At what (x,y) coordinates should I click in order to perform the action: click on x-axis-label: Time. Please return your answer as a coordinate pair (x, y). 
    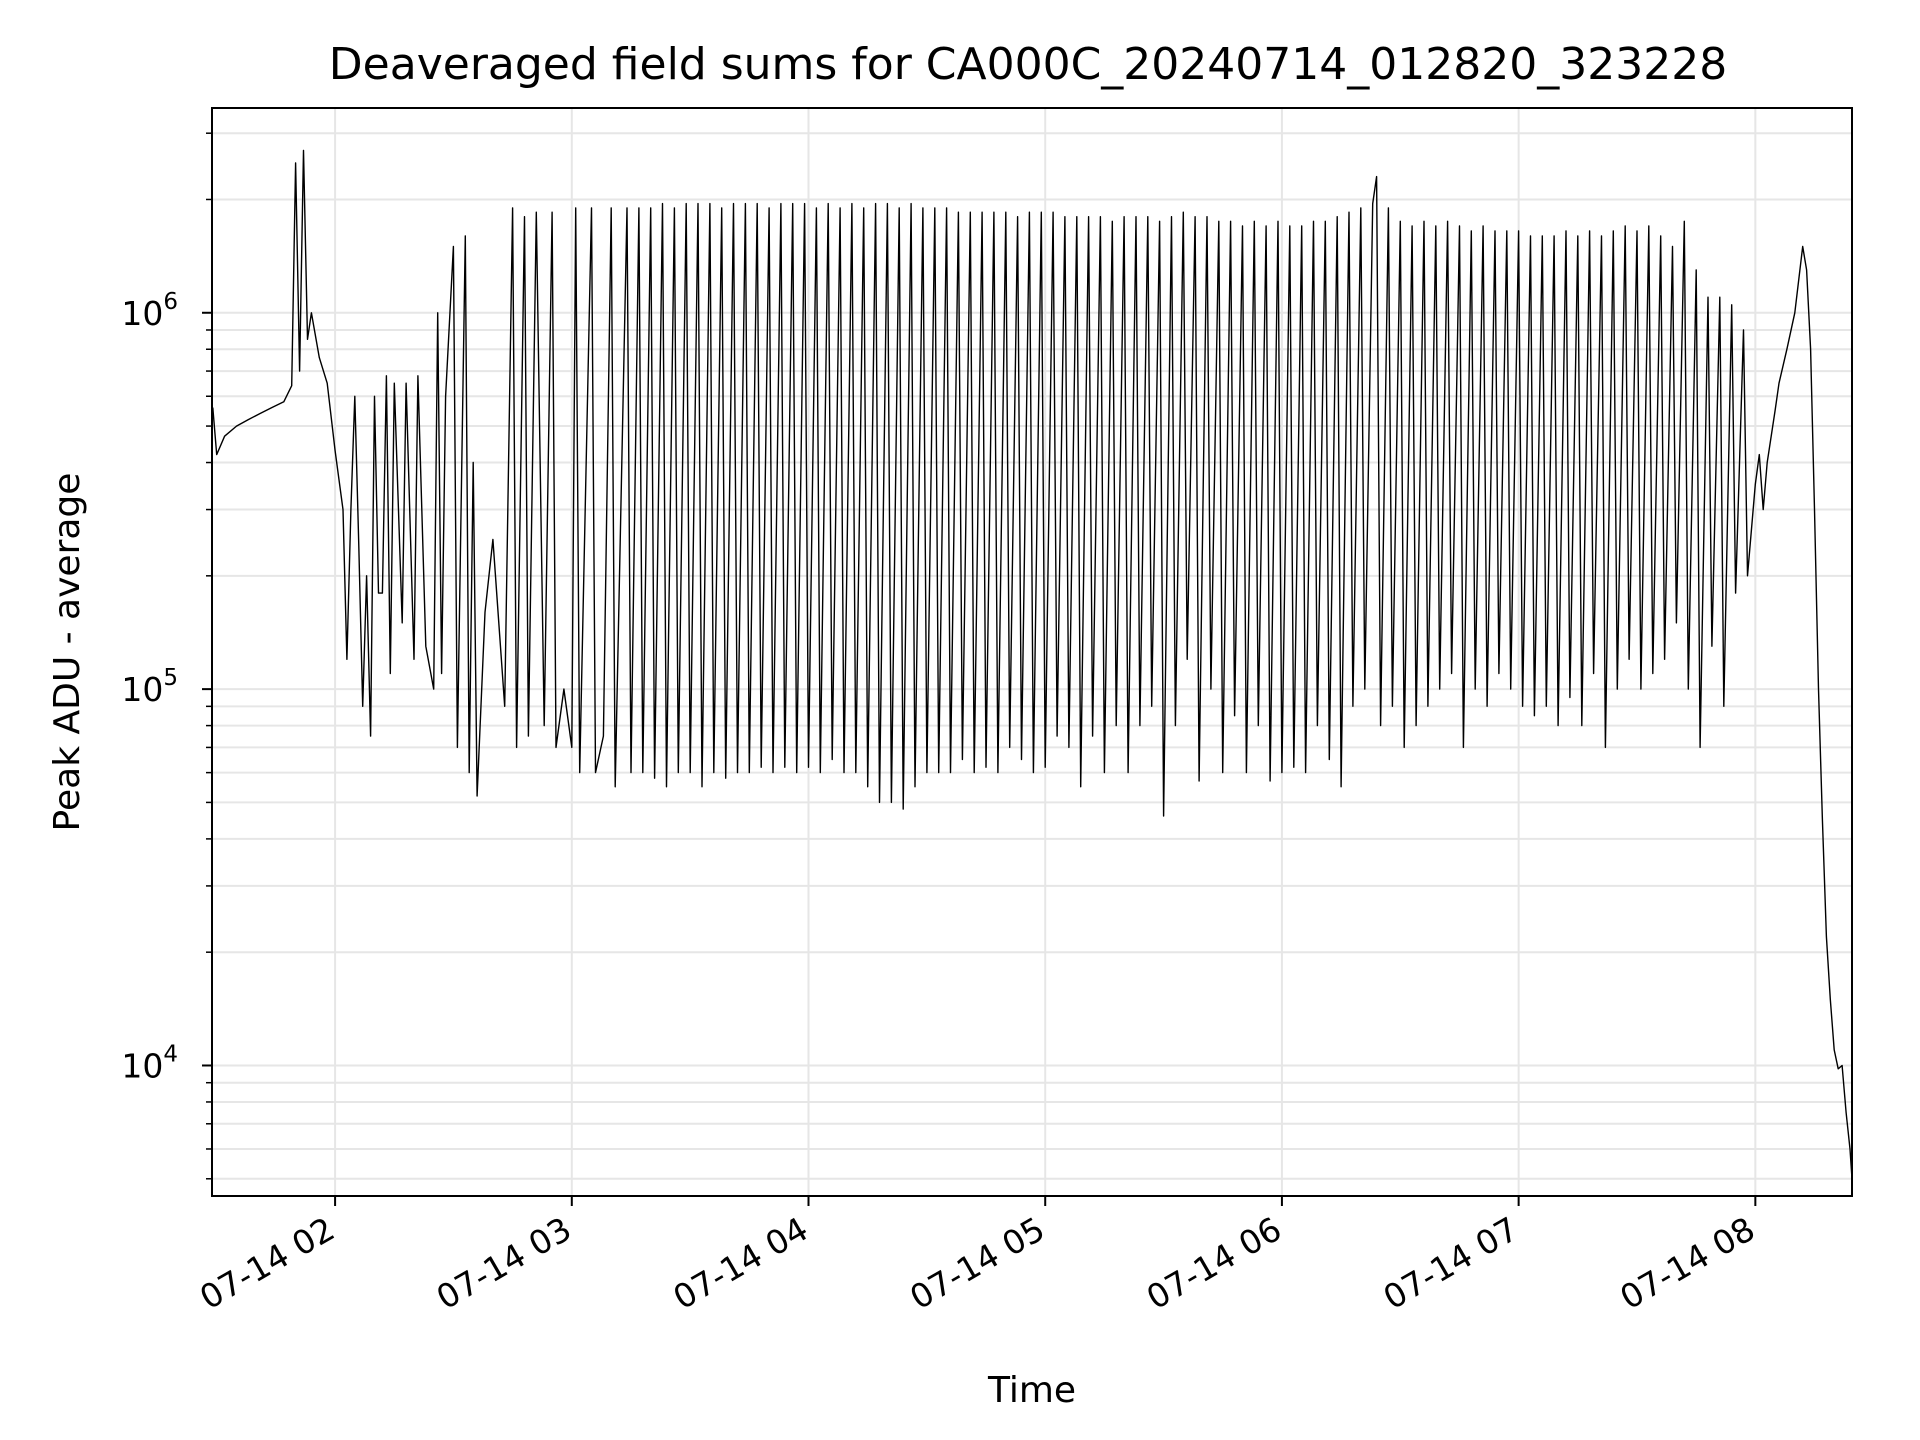
    Looking at the image, I should click on (1031, 1390).